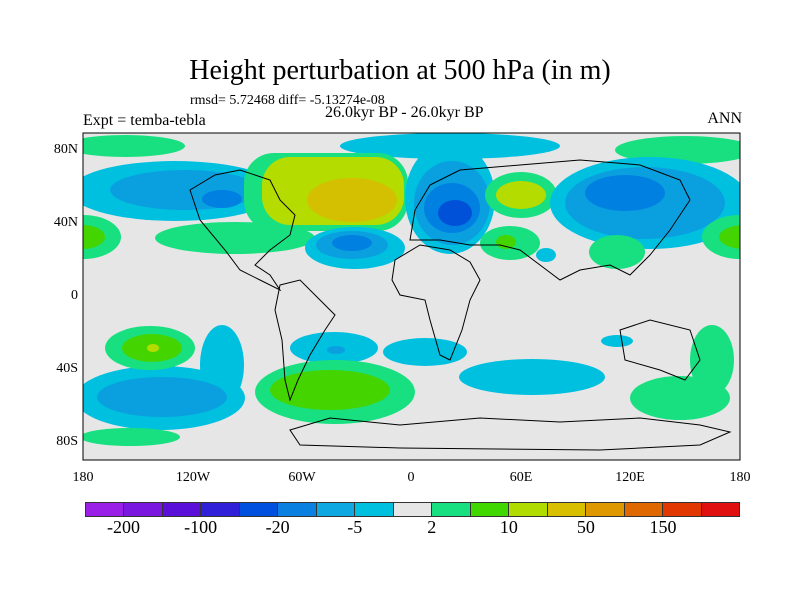  I want to click on colorbar-label: -100, so click(201, 527).